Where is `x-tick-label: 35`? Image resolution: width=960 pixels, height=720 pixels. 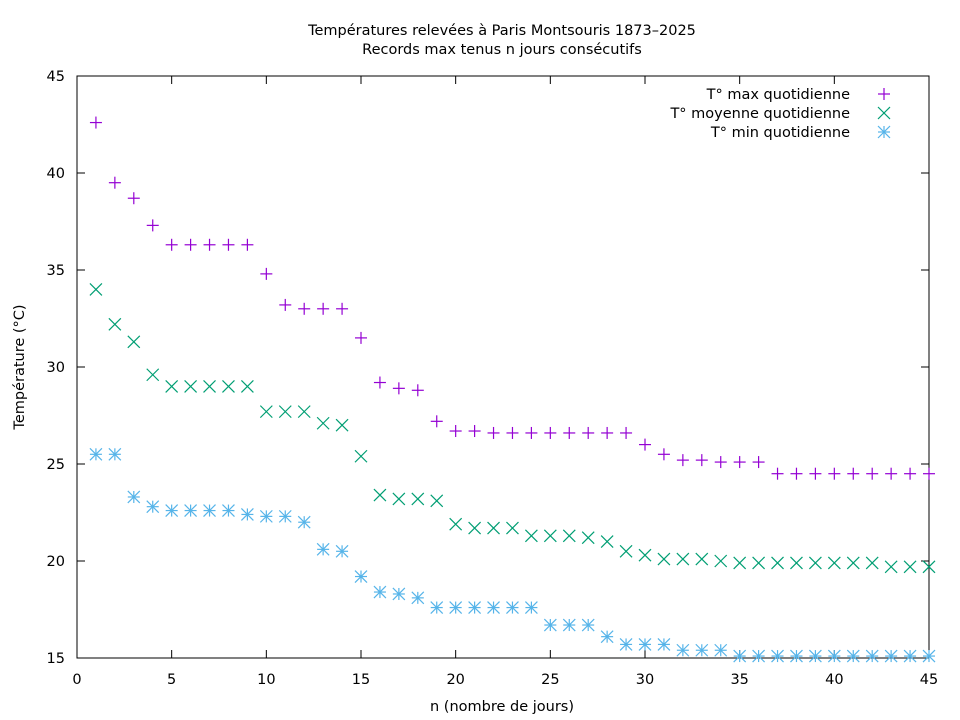 x-tick-label: 35 is located at coordinates (739, 680).